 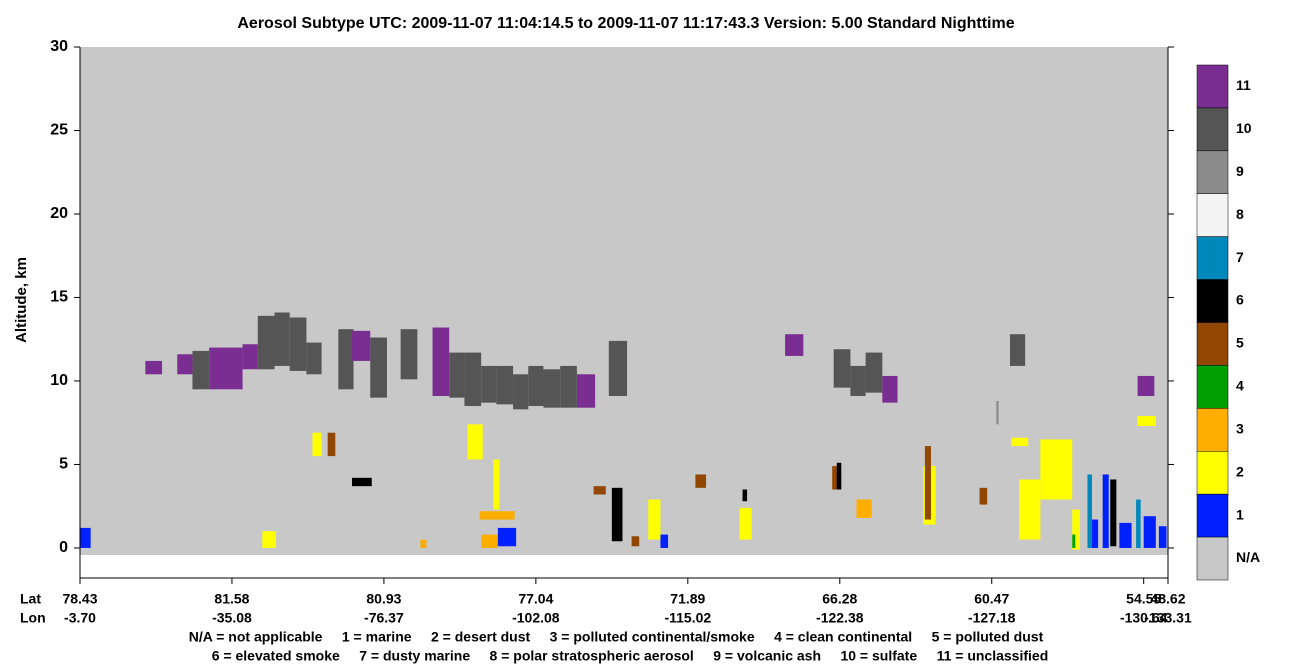 What do you see at coordinates (1240, 386) in the screenshot?
I see `colorbar-label: 4` at bounding box center [1240, 386].